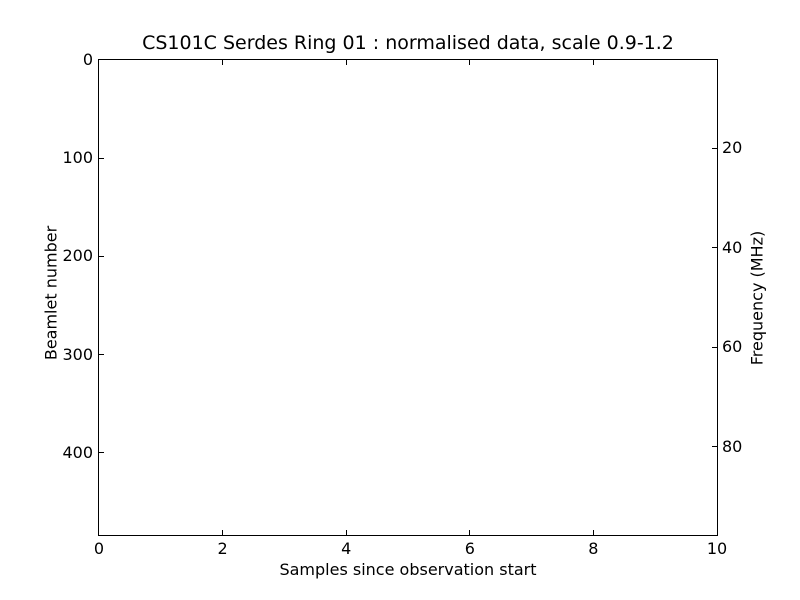 This screenshot has width=800, height=600. What do you see at coordinates (593, 548) in the screenshot?
I see `x-tick-label: 8` at bounding box center [593, 548].